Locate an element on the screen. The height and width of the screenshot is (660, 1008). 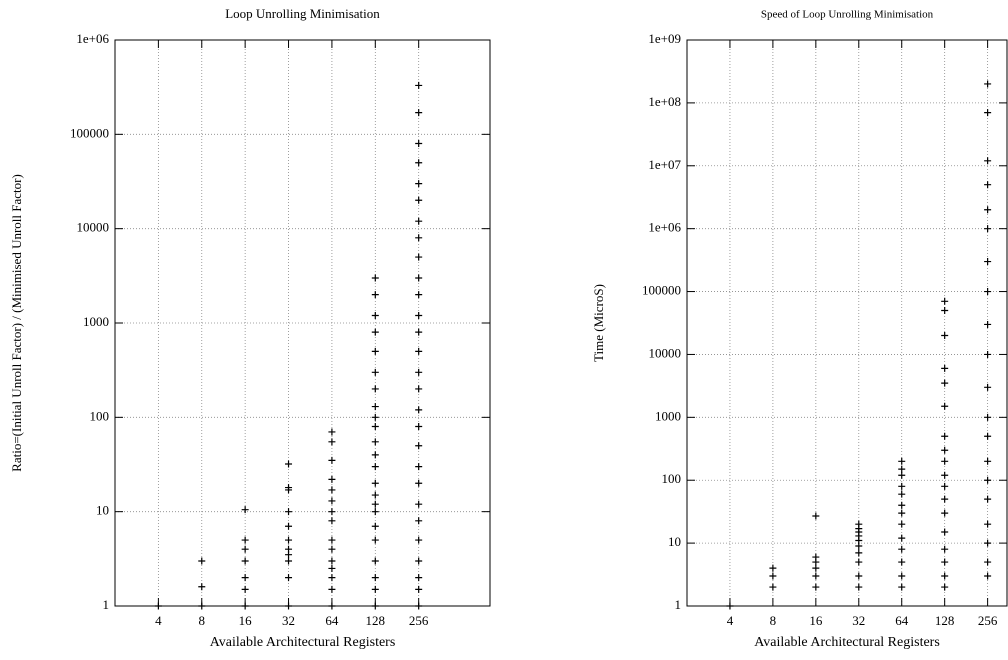
x-axis-label: Available Architectural Registers is located at coordinates (847, 642).